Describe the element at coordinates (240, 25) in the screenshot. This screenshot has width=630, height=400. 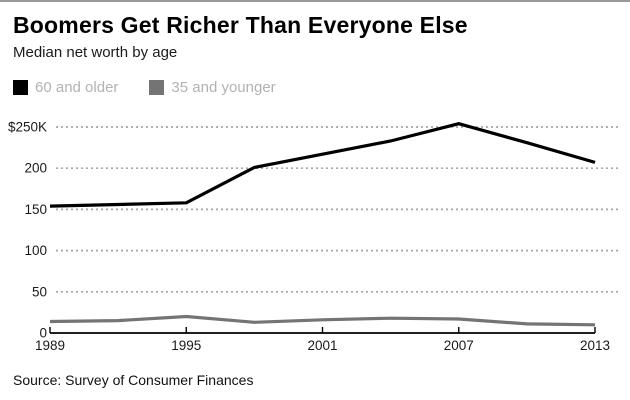
I see `chart-title: Boomers Get Richer Than Everyone Else` at that location.